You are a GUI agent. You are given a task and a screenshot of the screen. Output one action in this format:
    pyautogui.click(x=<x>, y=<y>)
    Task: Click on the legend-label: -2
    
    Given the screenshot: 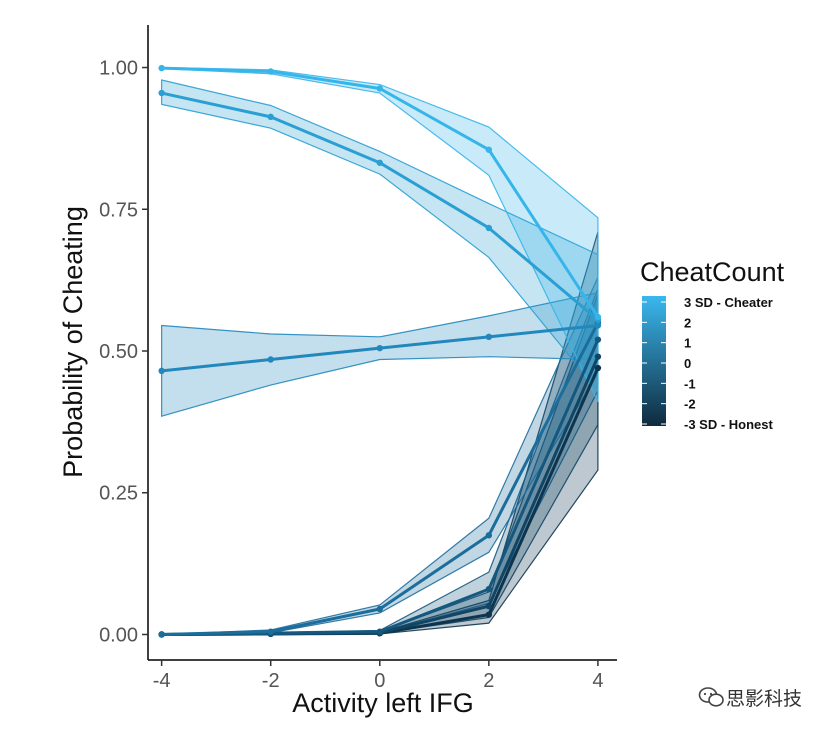 What is the action you would take?
    pyautogui.click(x=690, y=404)
    